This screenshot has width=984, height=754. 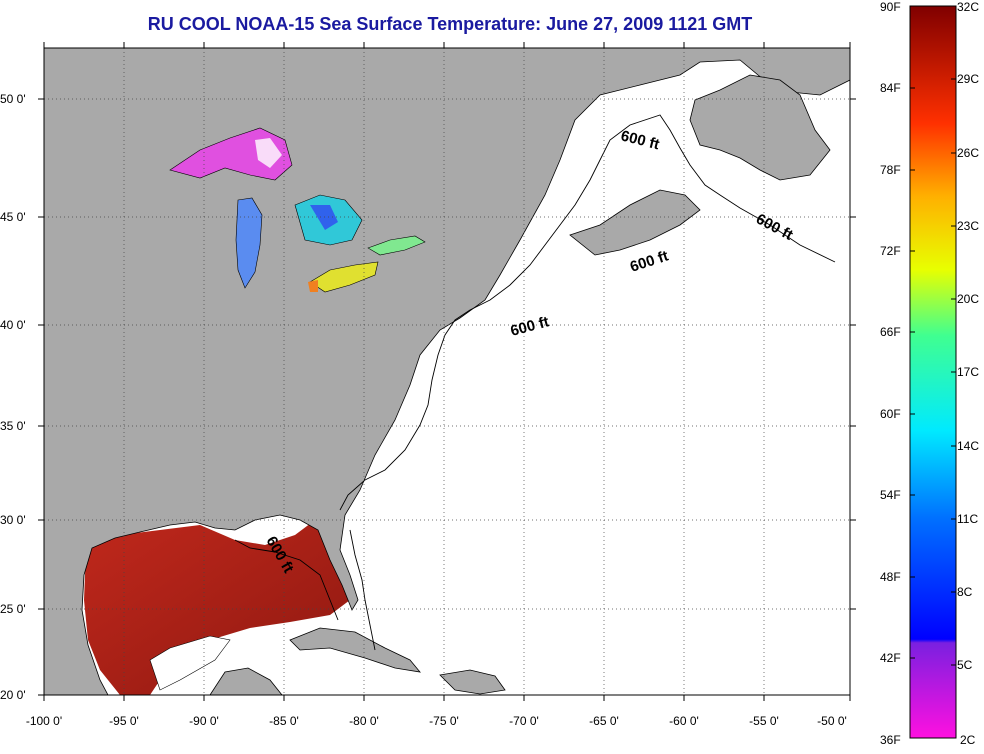 What do you see at coordinates (344, 277) in the screenshot?
I see `lake-erie` at bounding box center [344, 277].